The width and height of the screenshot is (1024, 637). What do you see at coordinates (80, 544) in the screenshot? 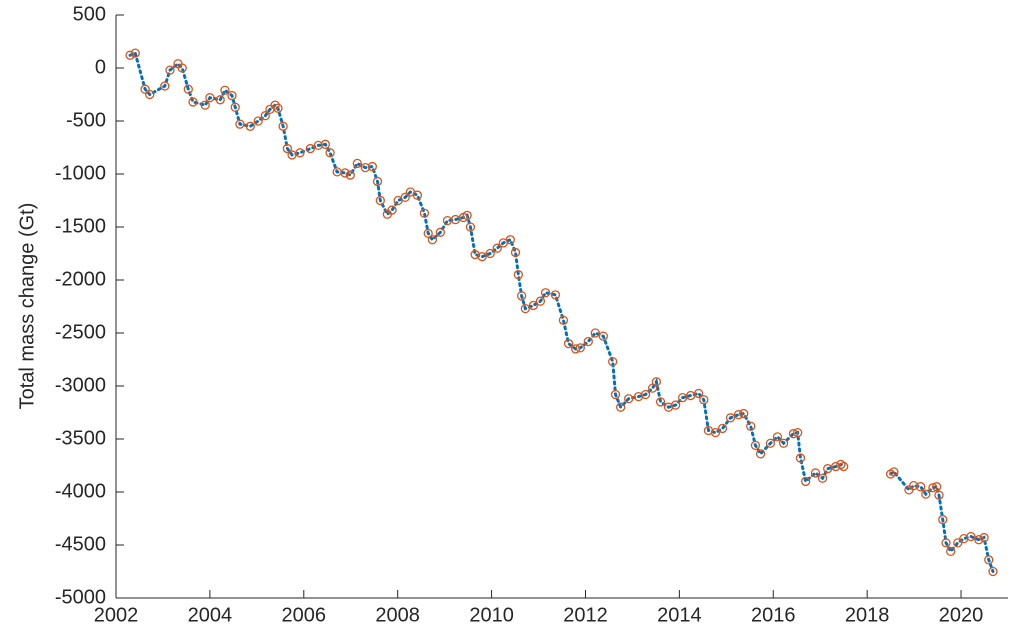
I see `y-tick-label: -4500` at bounding box center [80, 544].